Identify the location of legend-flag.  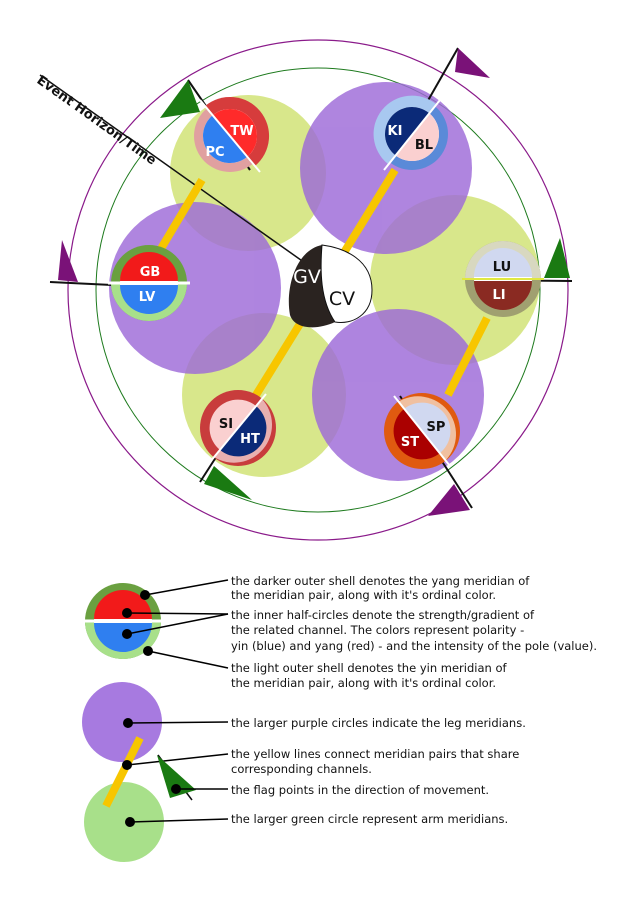
(176, 776).